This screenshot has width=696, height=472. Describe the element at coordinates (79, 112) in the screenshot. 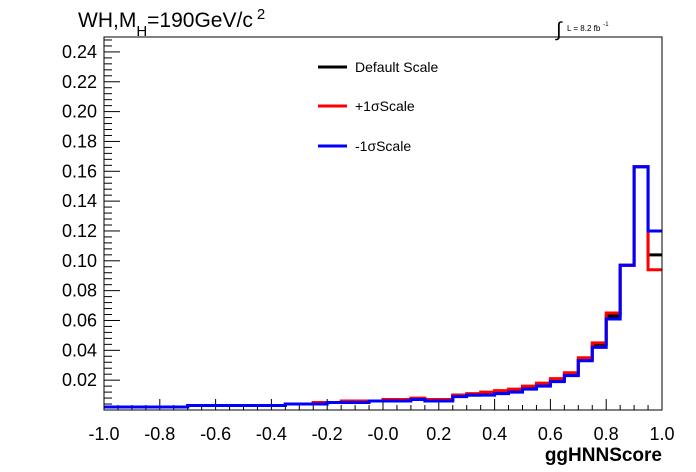

I see `y-tick-label: 0.20` at that location.